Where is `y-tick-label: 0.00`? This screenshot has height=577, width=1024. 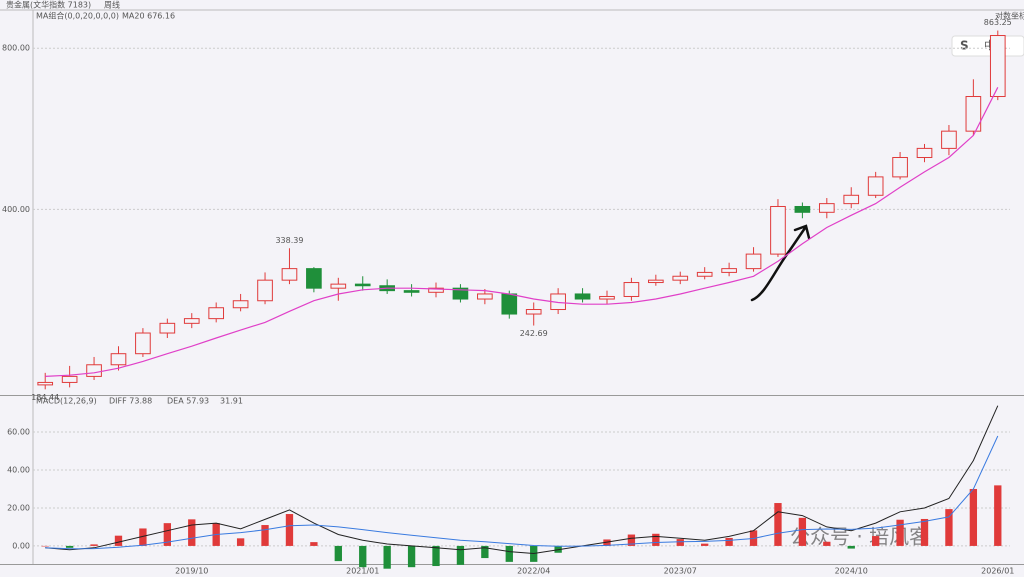
y-tick-label: 0.00 is located at coordinates (21, 545).